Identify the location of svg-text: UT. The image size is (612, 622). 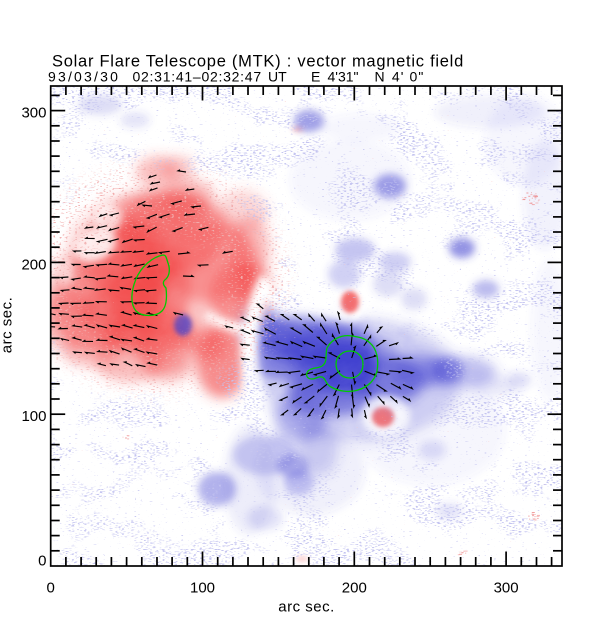
(277, 77).